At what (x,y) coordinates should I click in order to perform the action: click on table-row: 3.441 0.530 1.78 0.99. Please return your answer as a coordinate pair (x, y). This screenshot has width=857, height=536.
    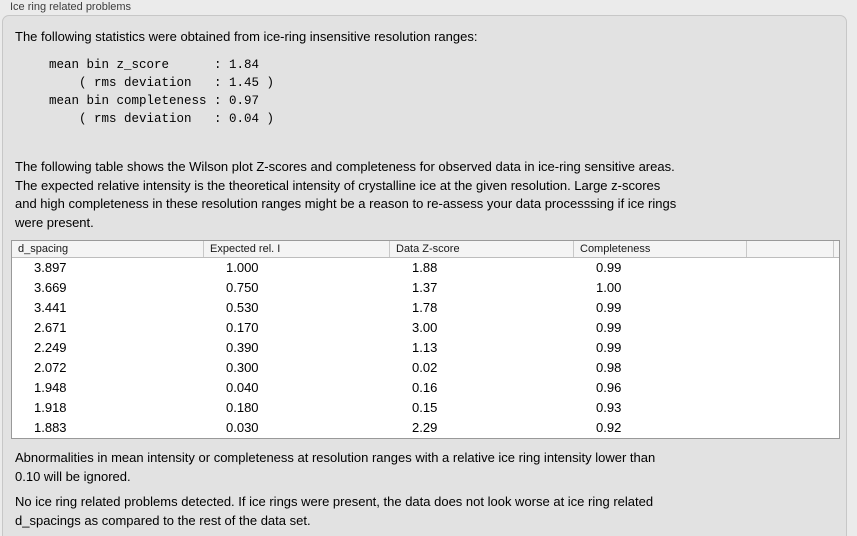
    Looking at the image, I should click on (425, 308).